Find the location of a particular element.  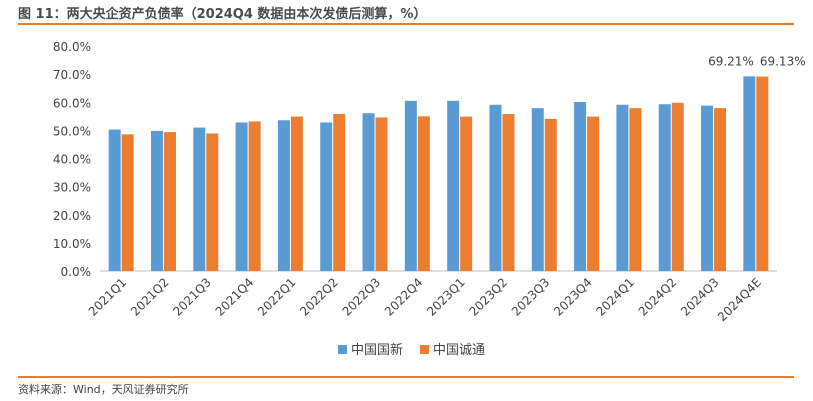

bottom-divider is located at coordinates (406, 377).